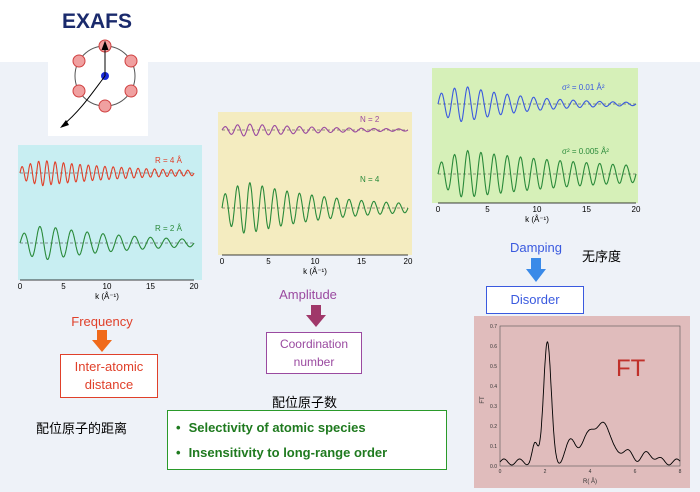  Describe the element at coordinates (631, 368) in the screenshot. I see `ft-title: FT` at that location.